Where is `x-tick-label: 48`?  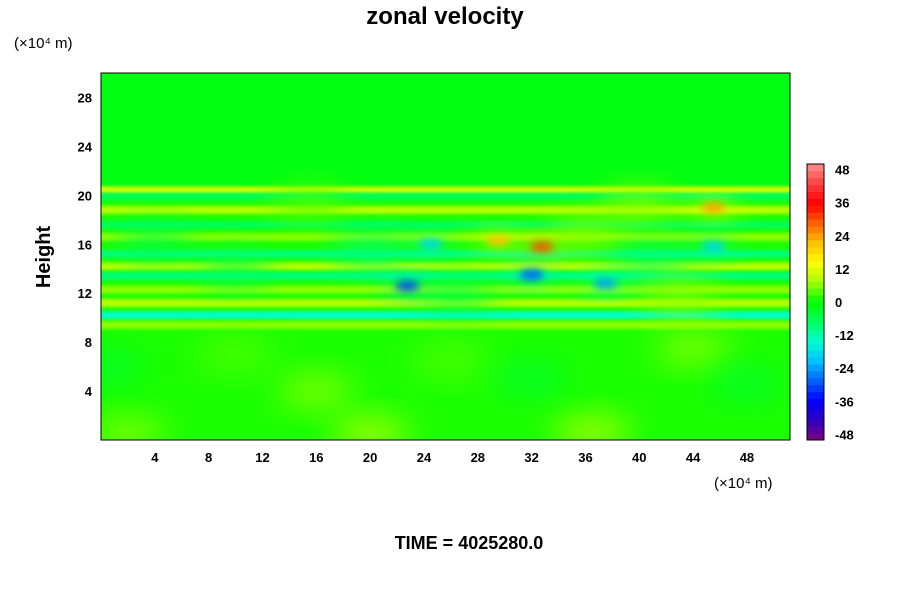
x-tick-label: 48 is located at coordinates (747, 457).